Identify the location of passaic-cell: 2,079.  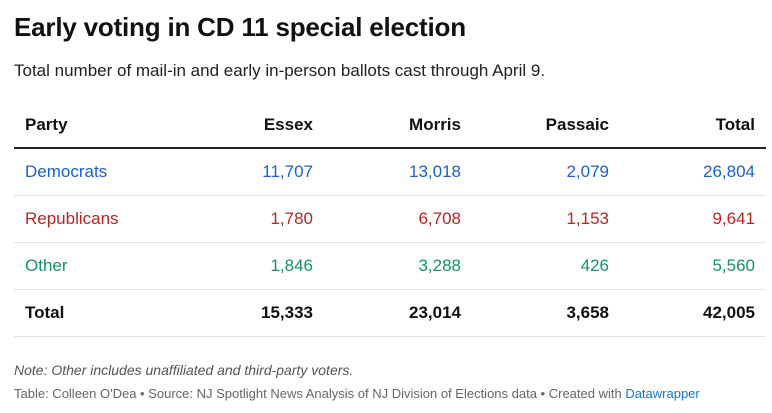
(546, 172).